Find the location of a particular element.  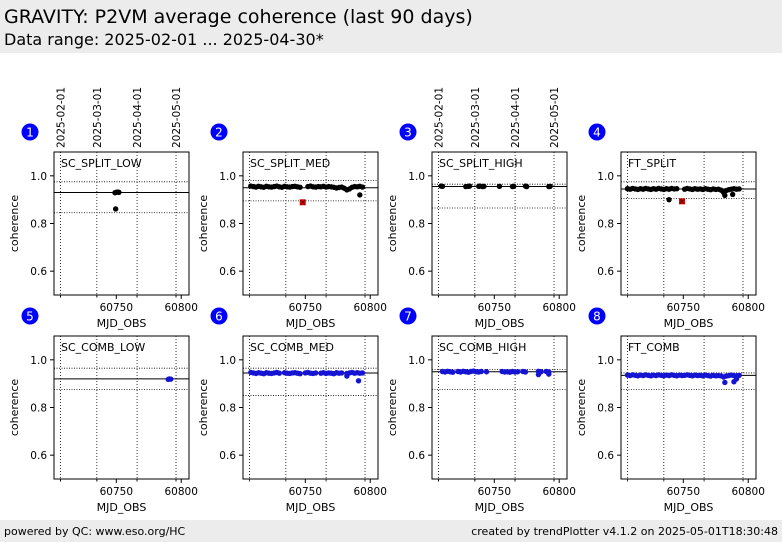

panel-label: FT_SPLIT is located at coordinates (652, 163).